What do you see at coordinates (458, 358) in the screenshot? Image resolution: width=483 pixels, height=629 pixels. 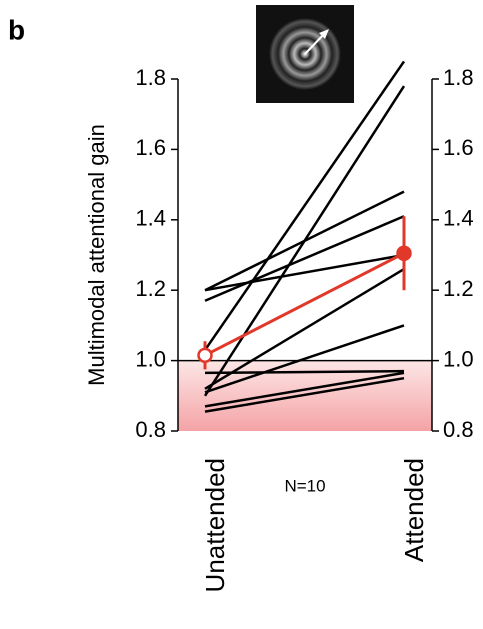 I see `y2-tick-label: 1.0` at bounding box center [458, 358].